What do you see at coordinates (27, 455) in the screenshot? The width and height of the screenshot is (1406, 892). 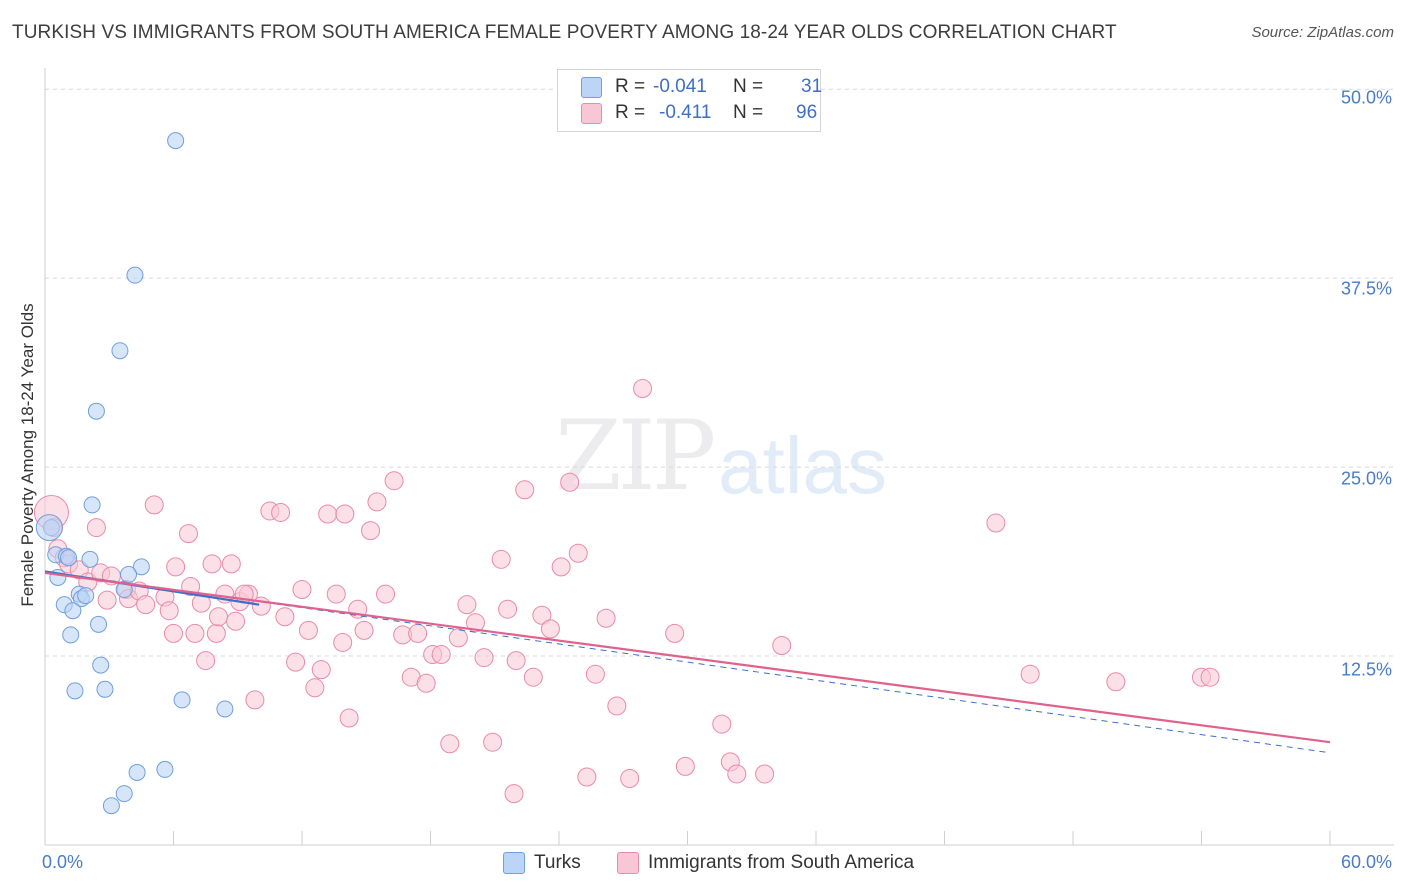 I see `y-axis-label: Female Poverty Among 18-24 Year Olds` at bounding box center [27, 455].